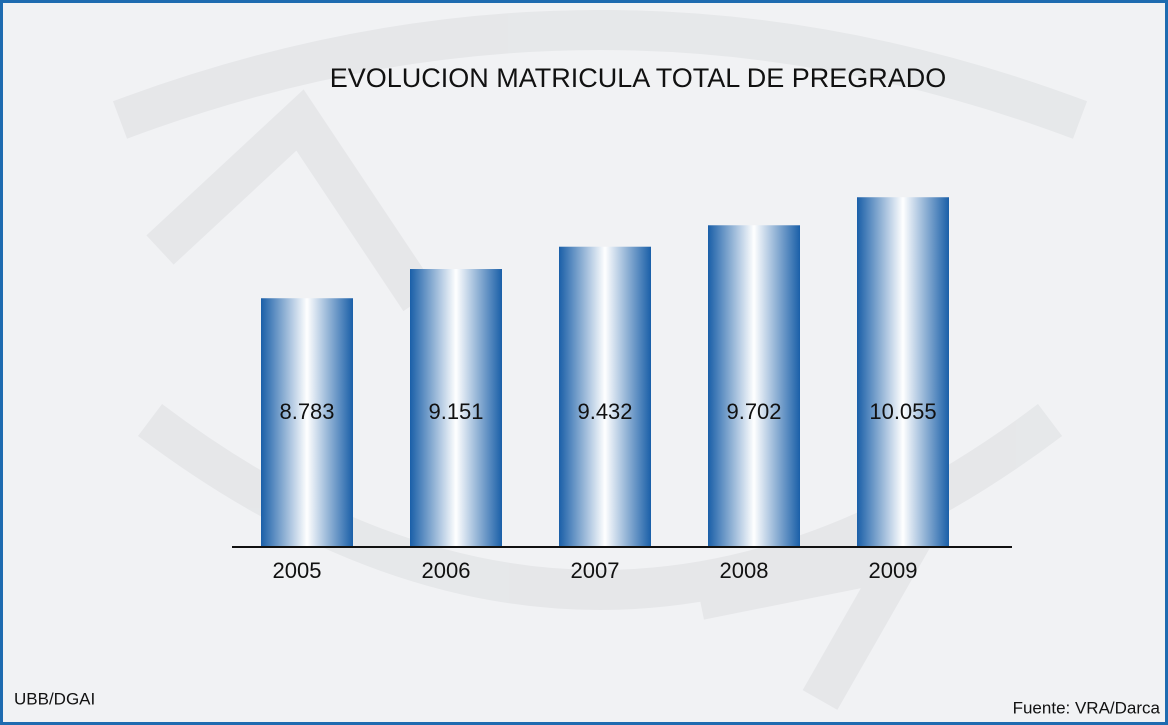 The width and height of the screenshot is (1168, 725). What do you see at coordinates (297, 570) in the screenshot?
I see `x-tick-label: 2005` at bounding box center [297, 570].